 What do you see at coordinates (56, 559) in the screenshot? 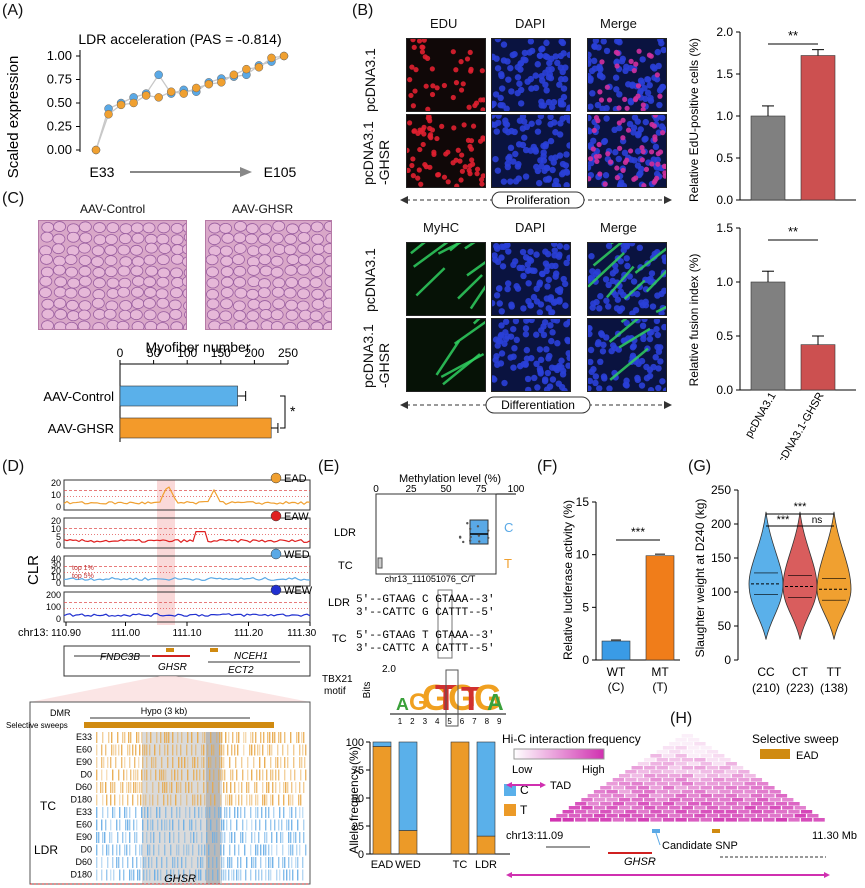
I see `d-ytick-label: 40` at bounding box center [56, 559].